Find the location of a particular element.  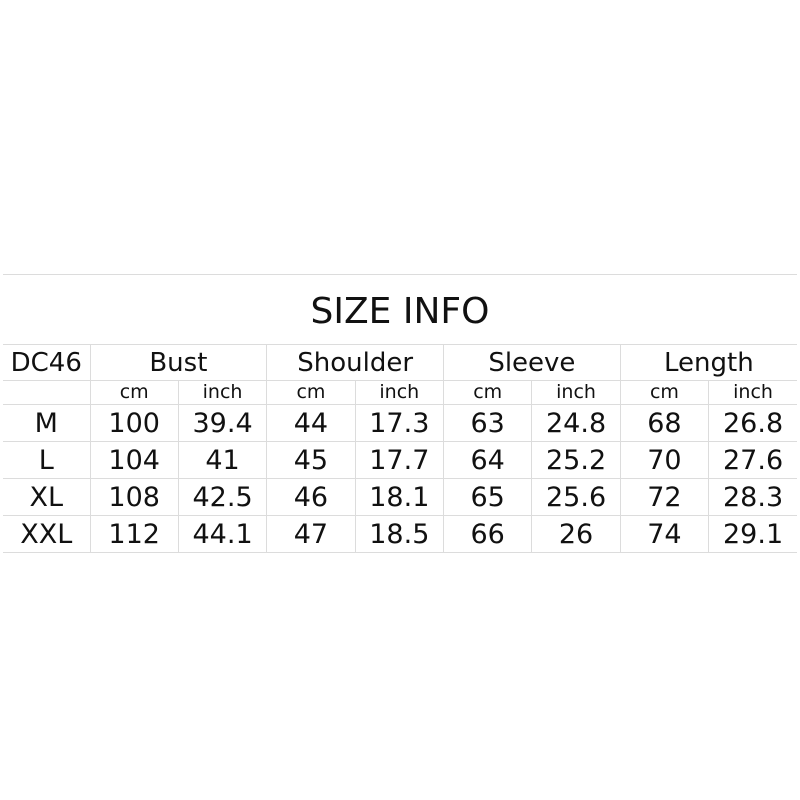

size-label: XL is located at coordinates (47, 497).